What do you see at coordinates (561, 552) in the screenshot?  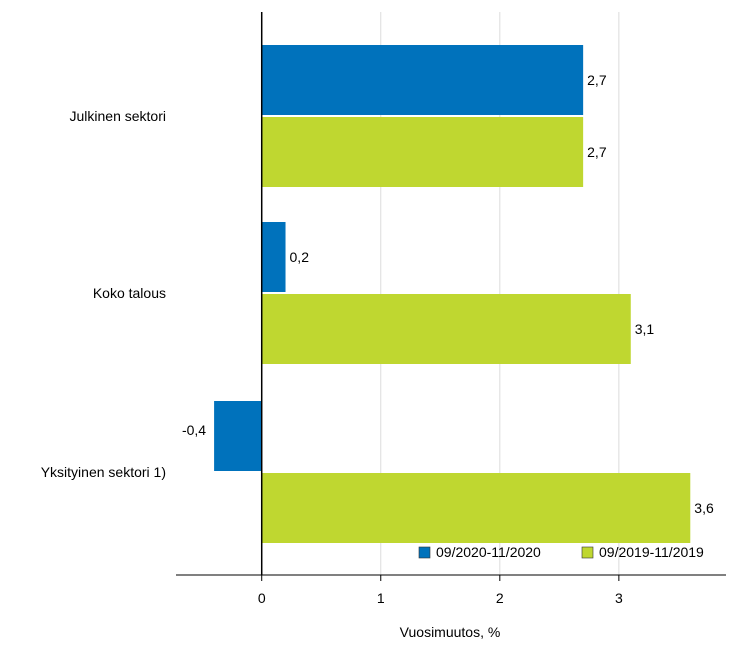 I see `legend: 09/2020-11/2020 09/2019-11/2019` at bounding box center [561, 552].